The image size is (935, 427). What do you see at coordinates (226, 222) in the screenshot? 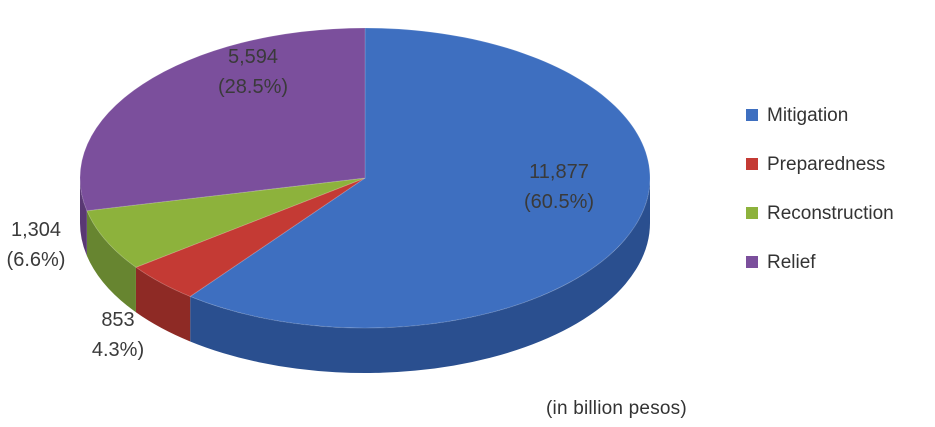
I see `pie-slice-reconstruction` at bounding box center [226, 222].